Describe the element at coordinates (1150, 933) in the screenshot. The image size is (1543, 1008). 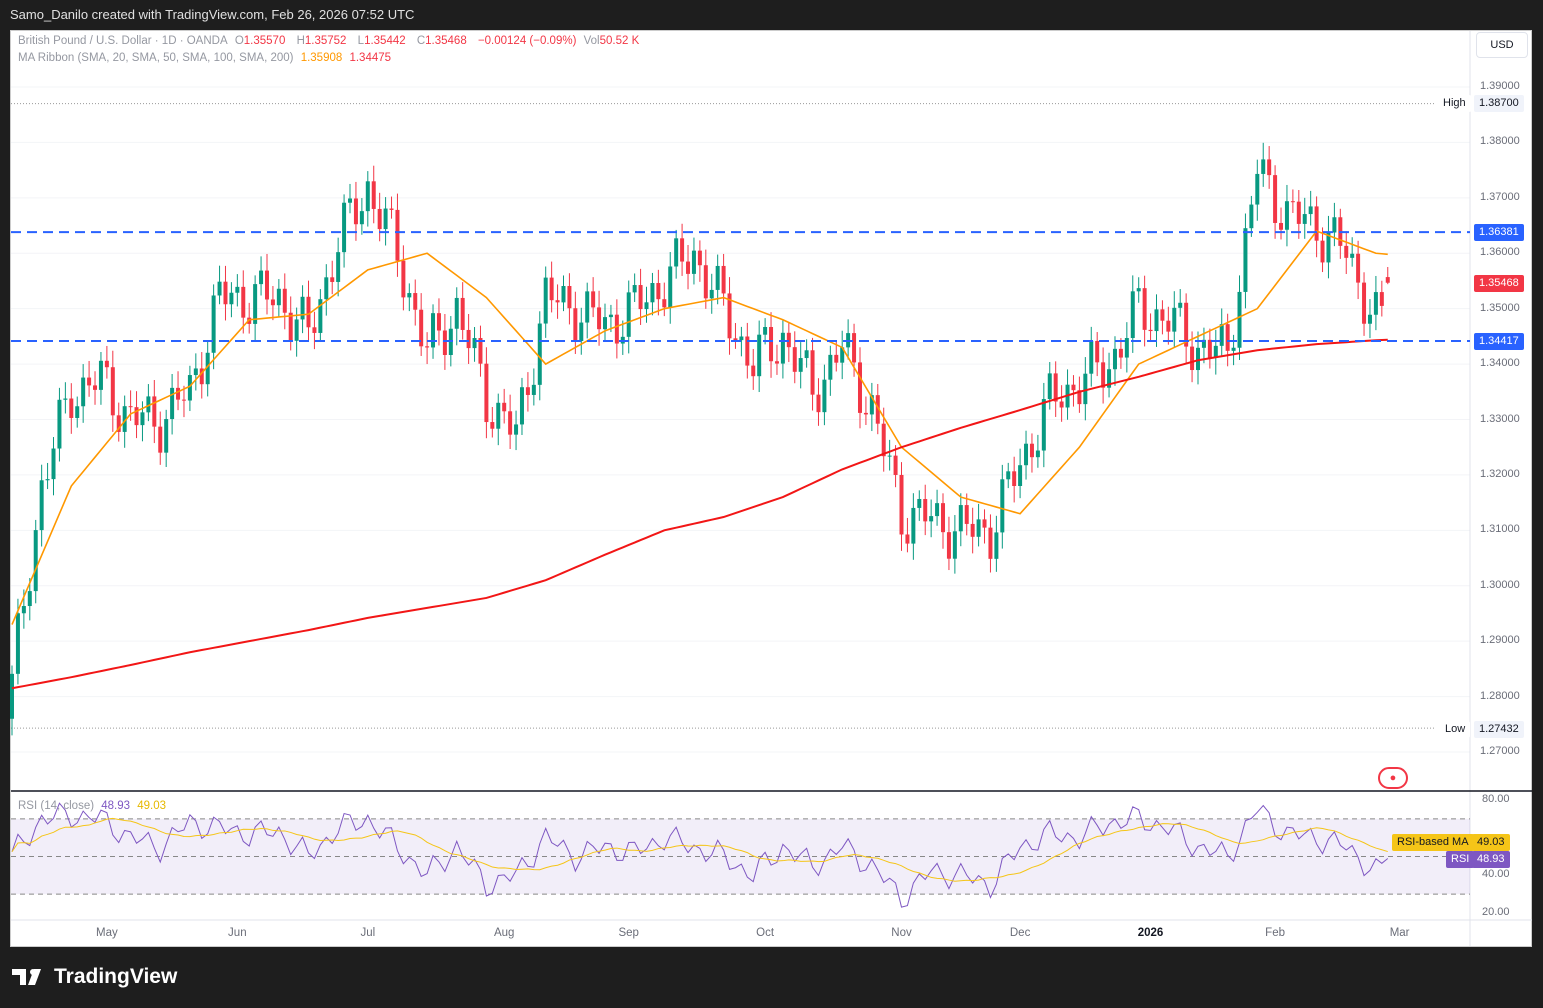
I see `time-axis-tick: 2026` at that location.